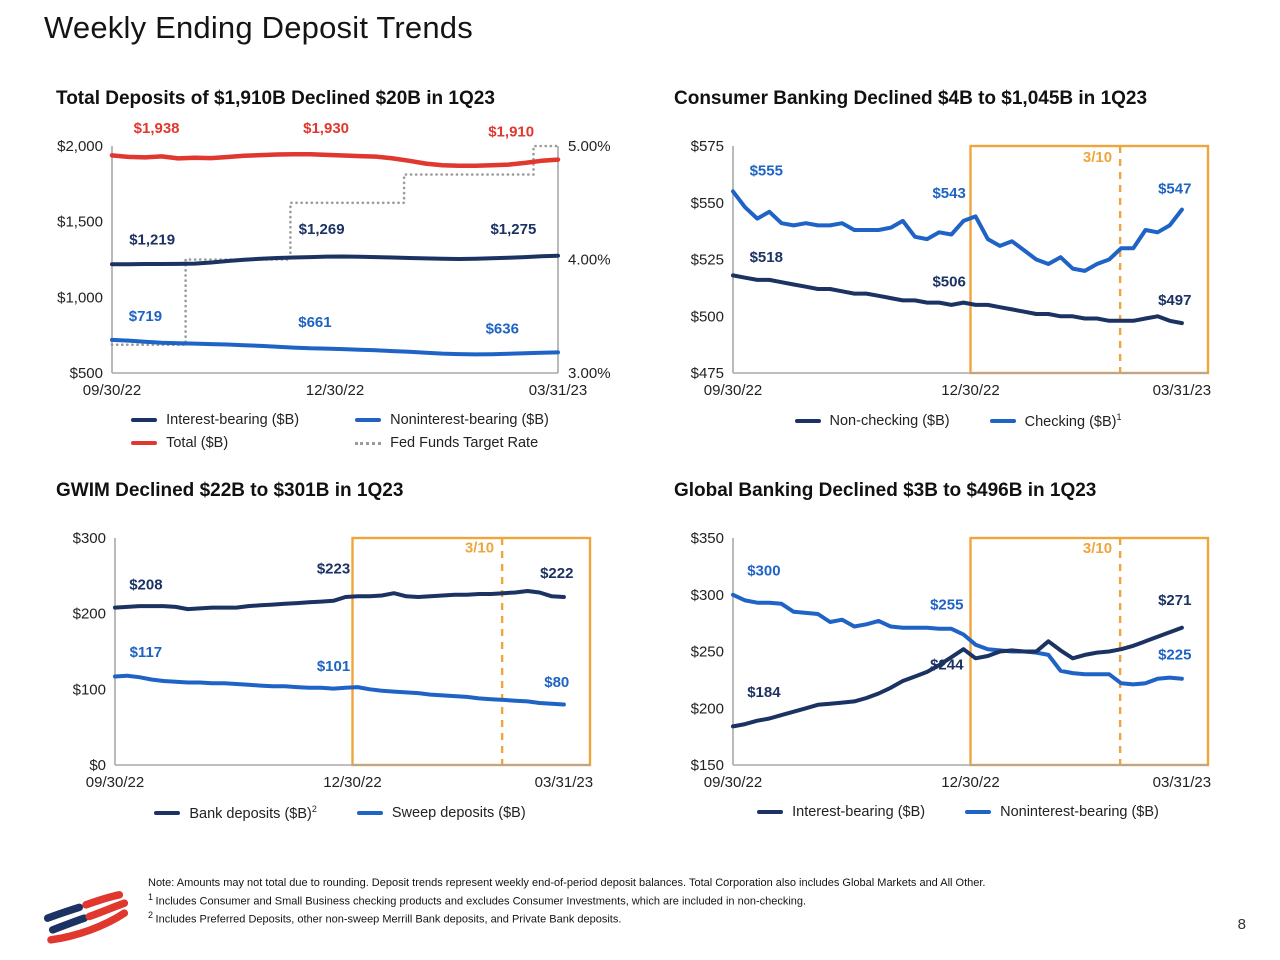 This screenshot has width=1280, height=960. What do you see at coordinates (464, 443) in the screenshot?
I see `legend-label: Fed Funds Target Rate` at bounding box center [464, 443].